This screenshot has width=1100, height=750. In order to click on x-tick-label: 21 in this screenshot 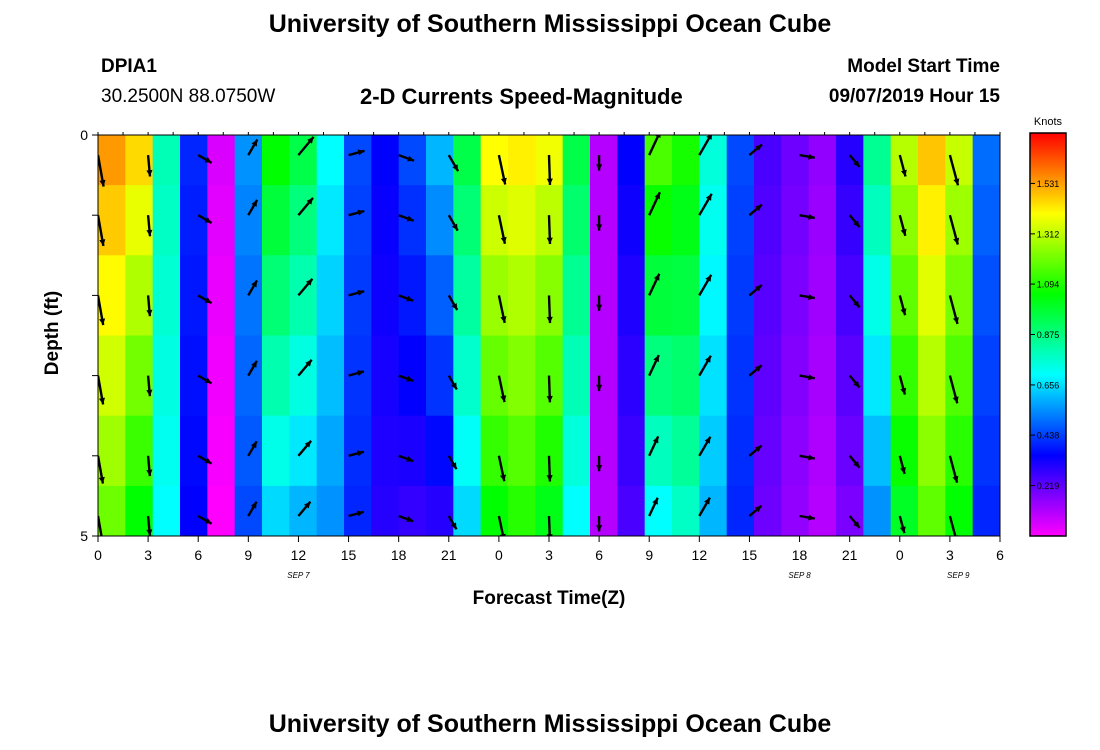, I will do `click(850, 555)`.